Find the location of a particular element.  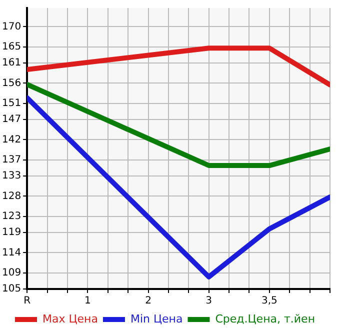

x-tick-label: 2 is located at coordinates (148, 301).